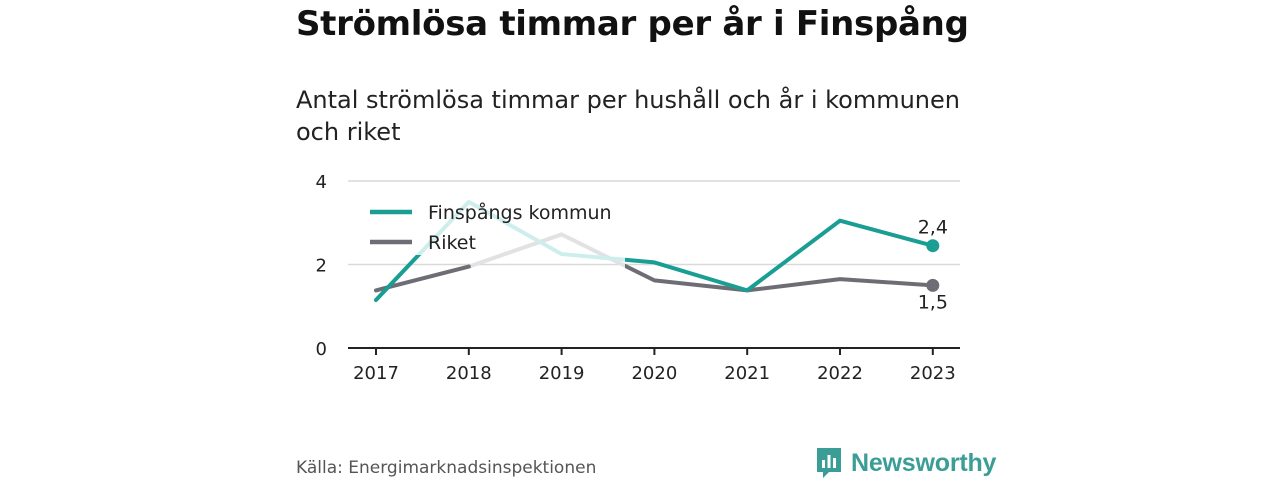 This screenshot has height=480, width=1280. Describe the element at coordinates (398, 278) in the screenshot. I see `series-line-start-finspang` at that location.